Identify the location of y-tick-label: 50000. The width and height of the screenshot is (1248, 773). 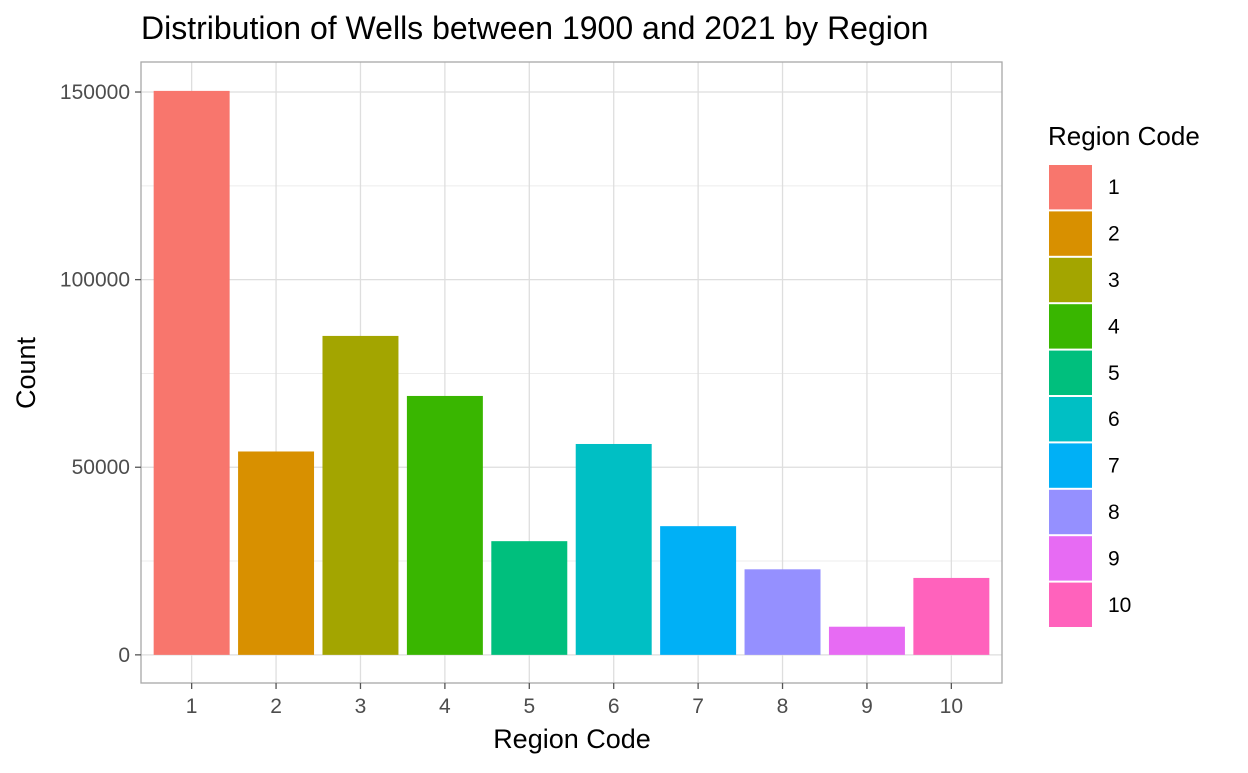
(101, 467).